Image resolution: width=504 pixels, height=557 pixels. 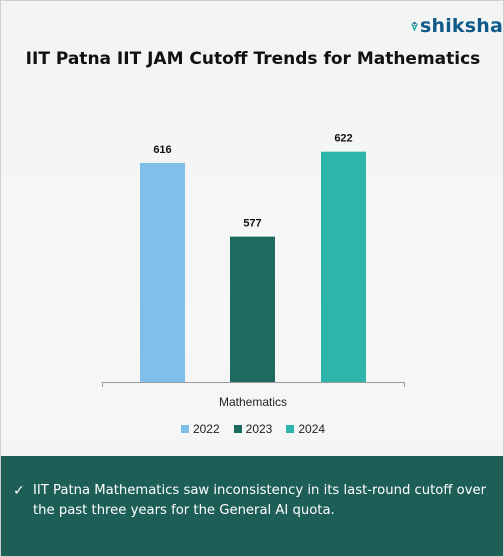 I want to click on legend-item-2024: 2024, so click(x=305, y=429).